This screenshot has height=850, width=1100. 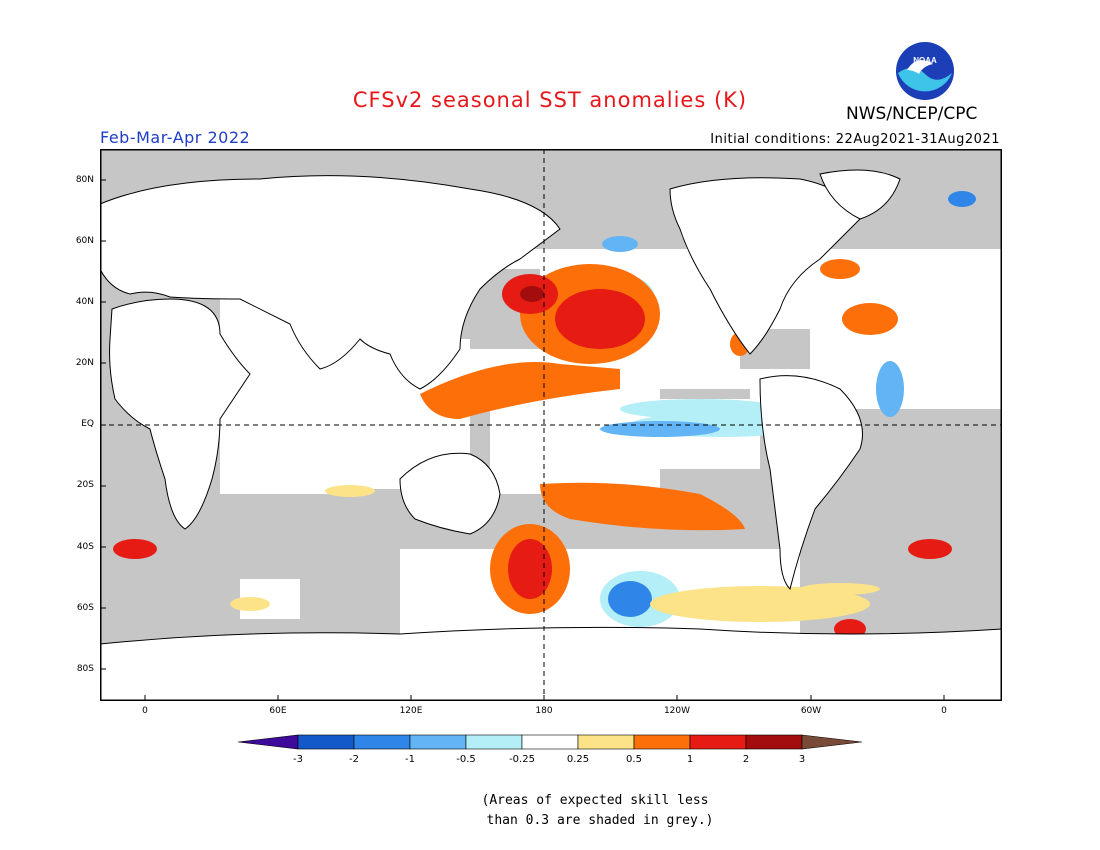 What do you see at coordinates (278, 711) in the screenshot?
I see `lon-label-60e: 60E` at bounding box center [278, 711].